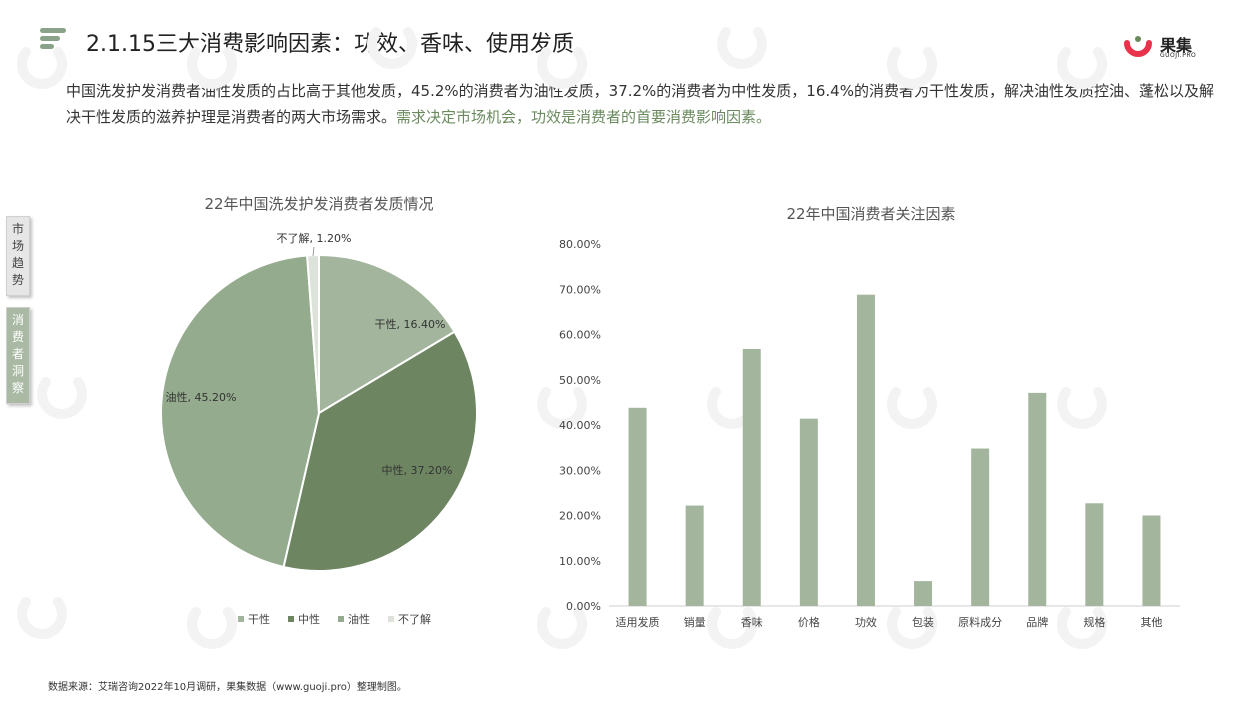 This screenshot has width=1250, height=703. I want to click on x-tick-label-5: 包装, so click(923, 622).